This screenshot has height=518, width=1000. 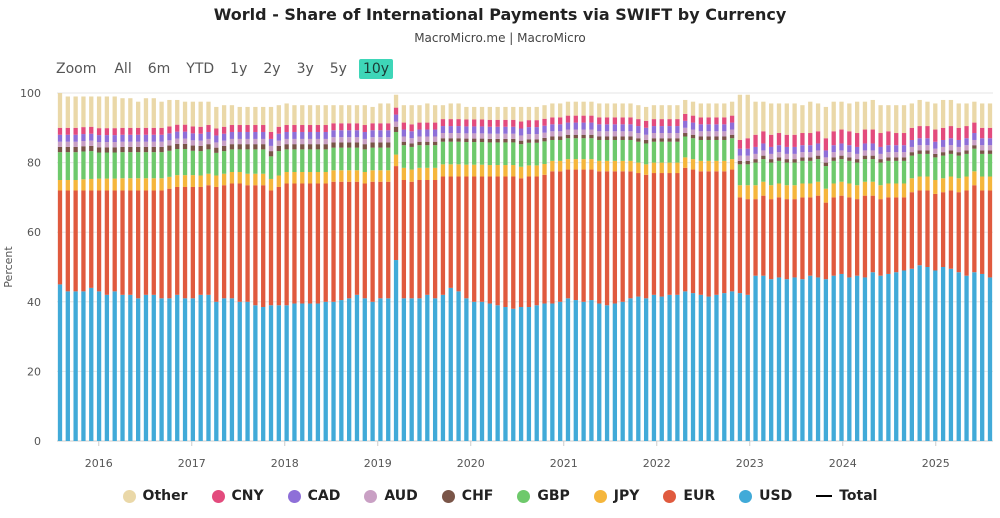 I want to click on zoom-button-3y: 3y, so click(x=305, y=69).